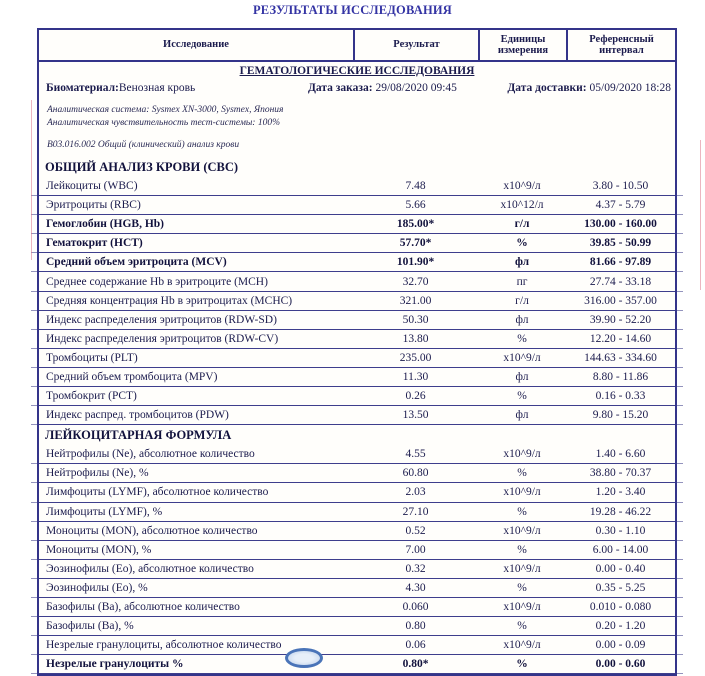 The image size is (705, 676). What do you see at coordinates (620, 607) in the screenshot?
I see `reference-interval: 0.010 - 0.080` at bounding box center [620, 607].